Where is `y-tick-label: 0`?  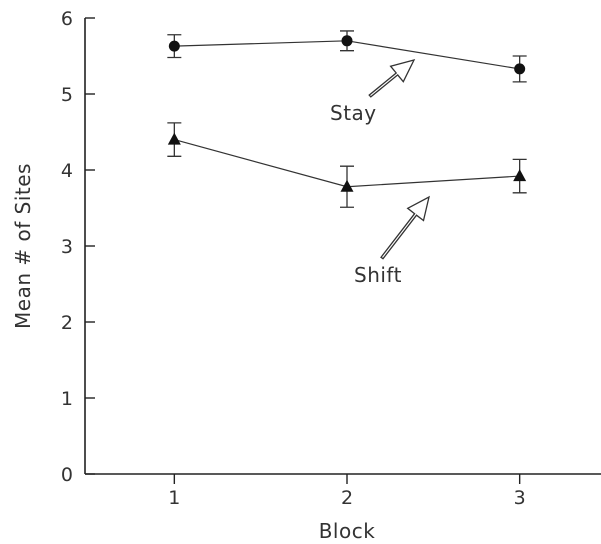
y-tick-label: 0 is located at coordinates (67, 475).